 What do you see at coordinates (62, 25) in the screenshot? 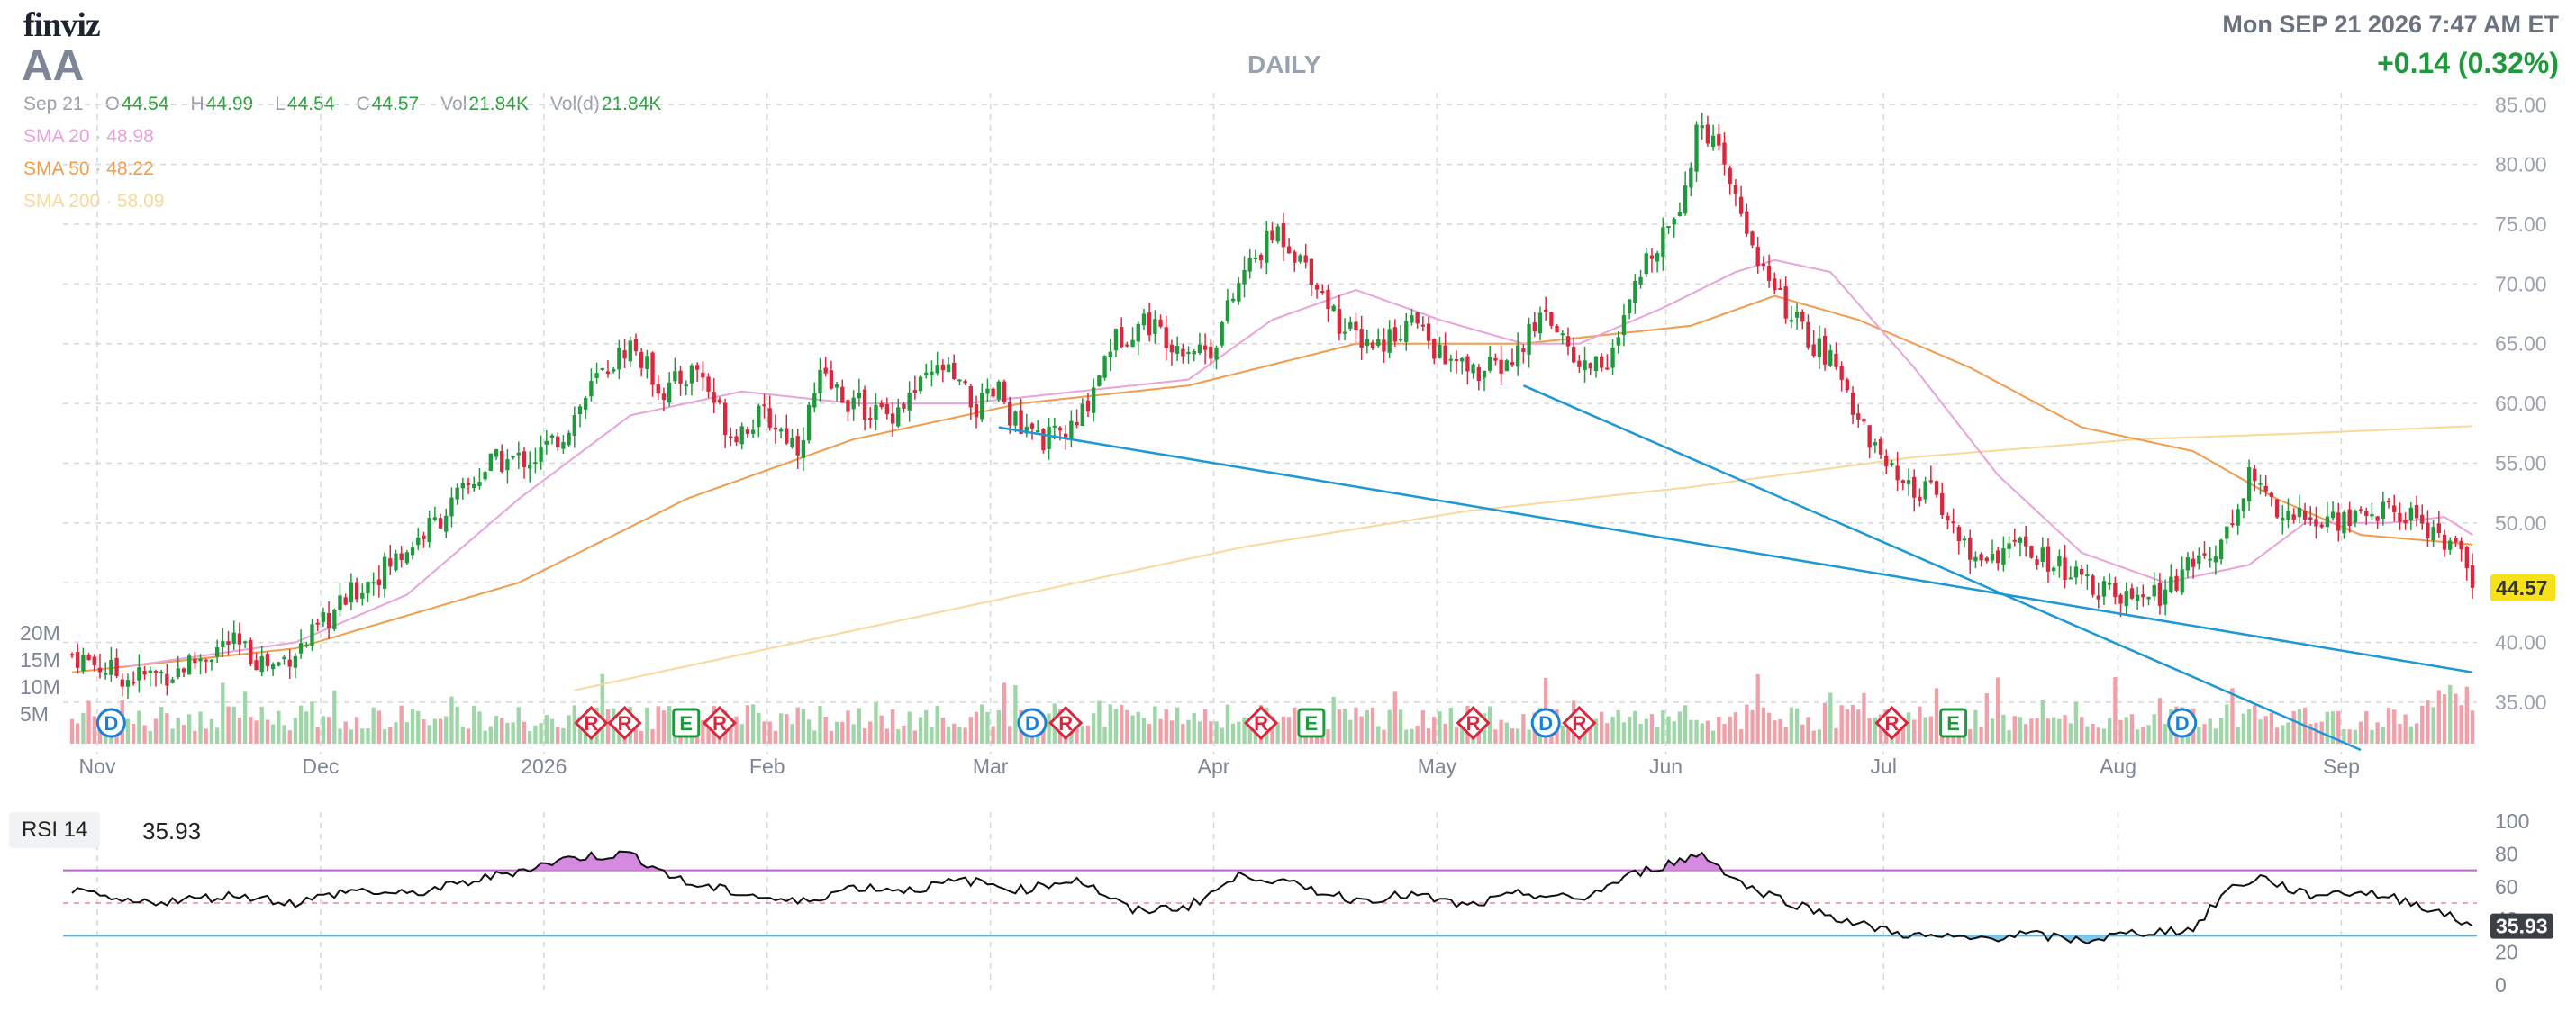
I see `finviz-logo: finviz` at bounding box center [62, 25].